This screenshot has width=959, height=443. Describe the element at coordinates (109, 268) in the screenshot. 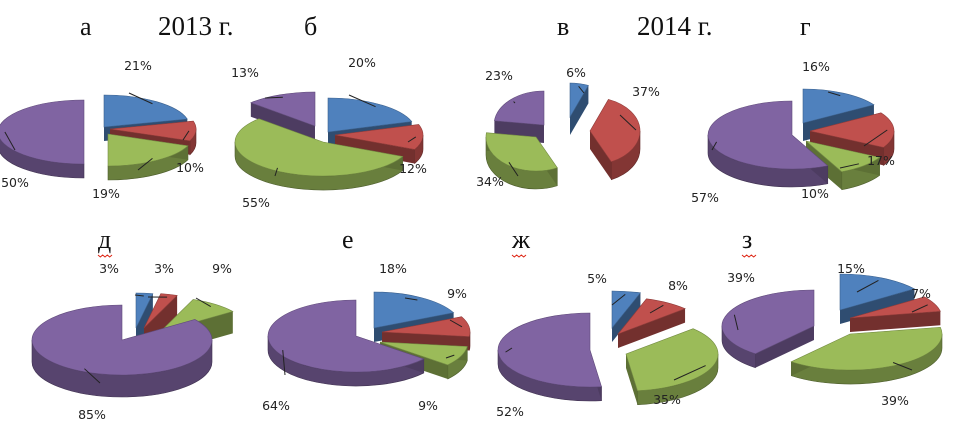

I see `slice-label-blue: 3%` at that location.